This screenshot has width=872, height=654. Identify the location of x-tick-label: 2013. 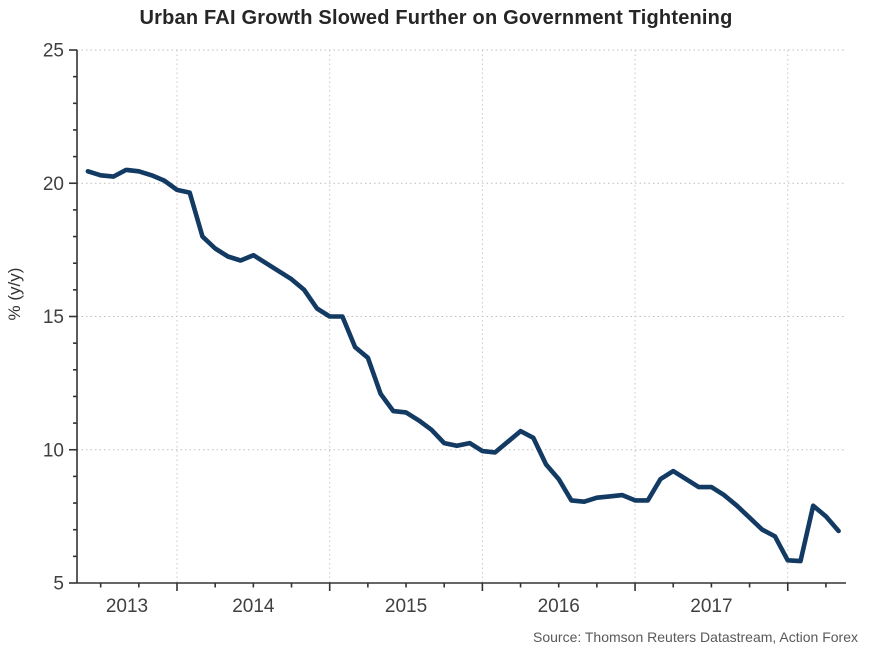
(127, 606).